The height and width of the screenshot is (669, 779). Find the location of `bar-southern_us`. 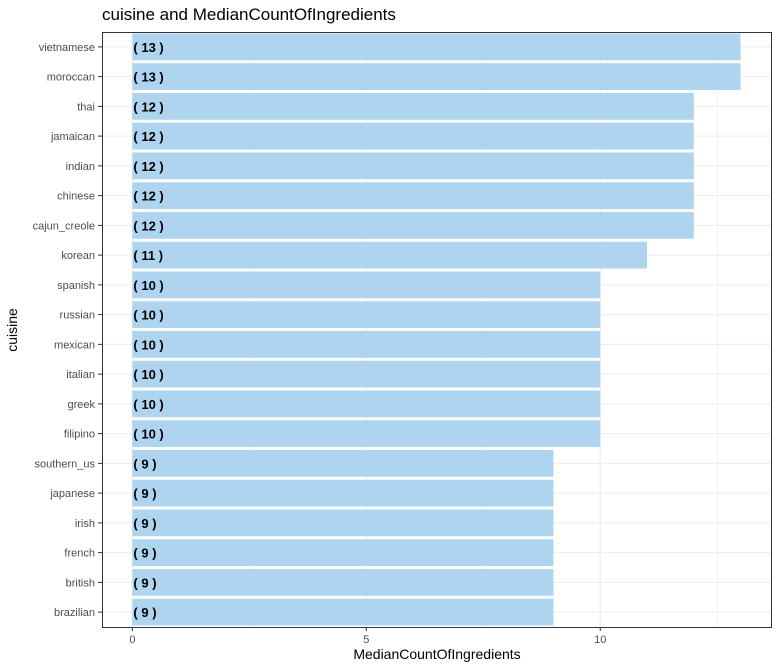

bar-southern_us is located at coordinates (343, 463).